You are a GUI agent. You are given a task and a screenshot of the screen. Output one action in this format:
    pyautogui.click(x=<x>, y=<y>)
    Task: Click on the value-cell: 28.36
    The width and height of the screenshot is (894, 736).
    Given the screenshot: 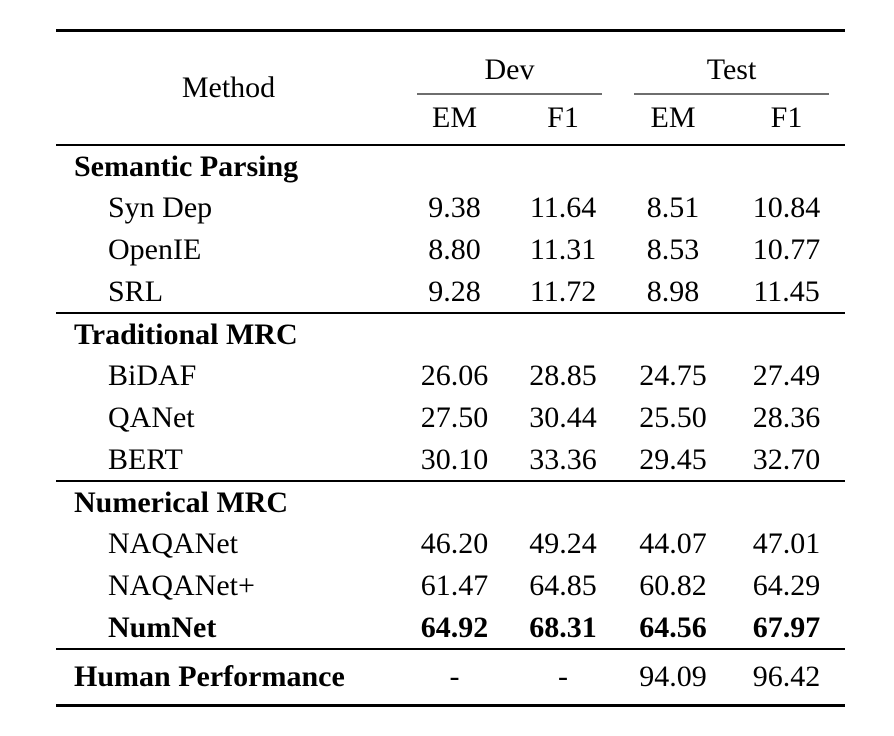 What is the action you would take?
    pyautogui.click(x=786, y=417)
    